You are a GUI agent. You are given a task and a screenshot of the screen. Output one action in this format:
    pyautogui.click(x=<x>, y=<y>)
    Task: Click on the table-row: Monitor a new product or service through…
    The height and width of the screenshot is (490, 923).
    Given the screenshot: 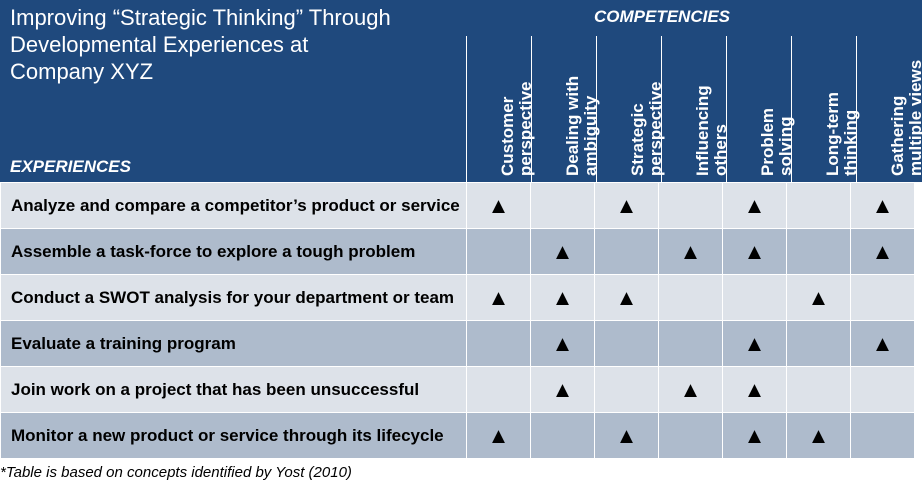 What is the action you would take?
    pyautogui.click(x=457, y=435)
    